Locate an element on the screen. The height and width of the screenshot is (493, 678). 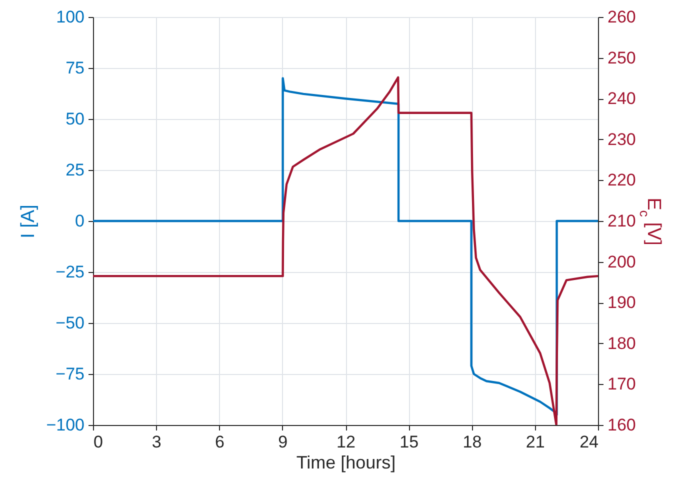
y2-tick-label: 170 is located at coordinates (622, 384).